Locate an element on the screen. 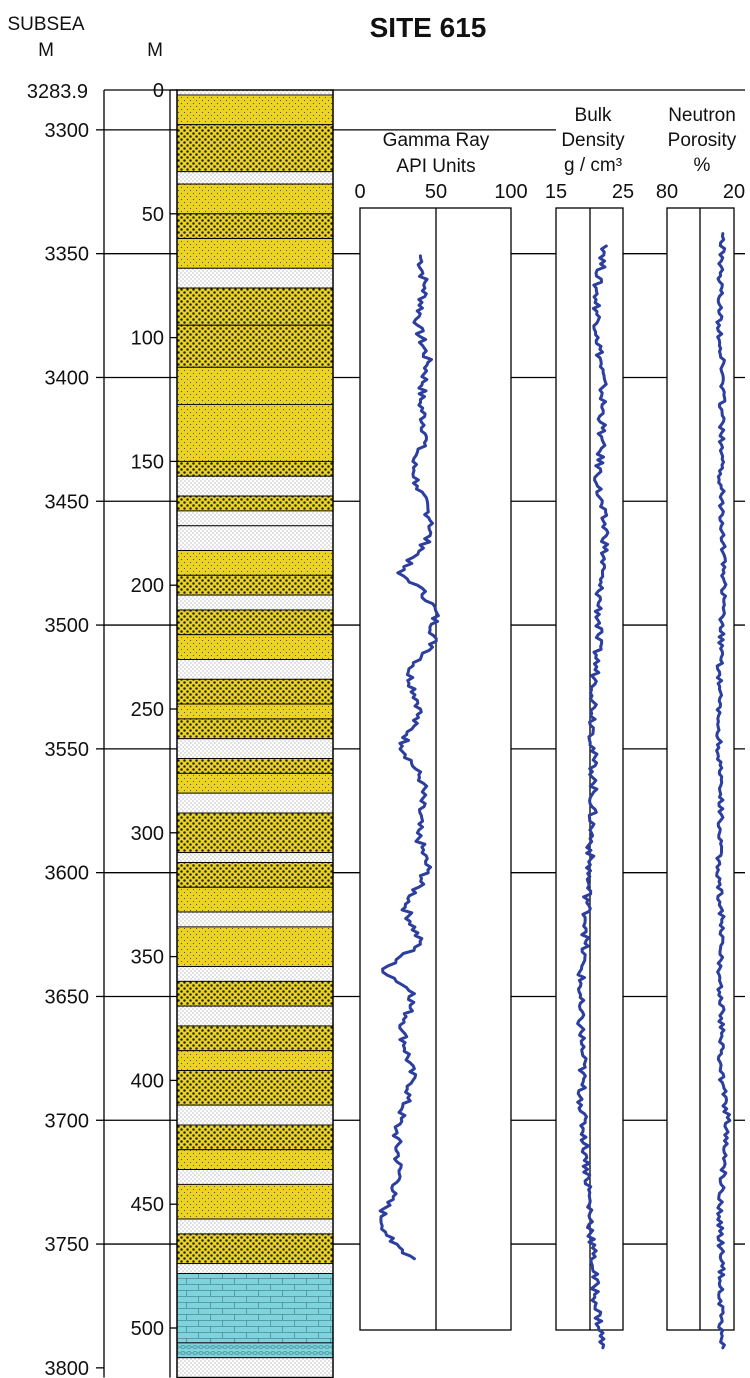 Image resolution: width=750 pixels, height=1378 pixels. subsea-tick-label: 3400 is located at coordinates (67, 378).